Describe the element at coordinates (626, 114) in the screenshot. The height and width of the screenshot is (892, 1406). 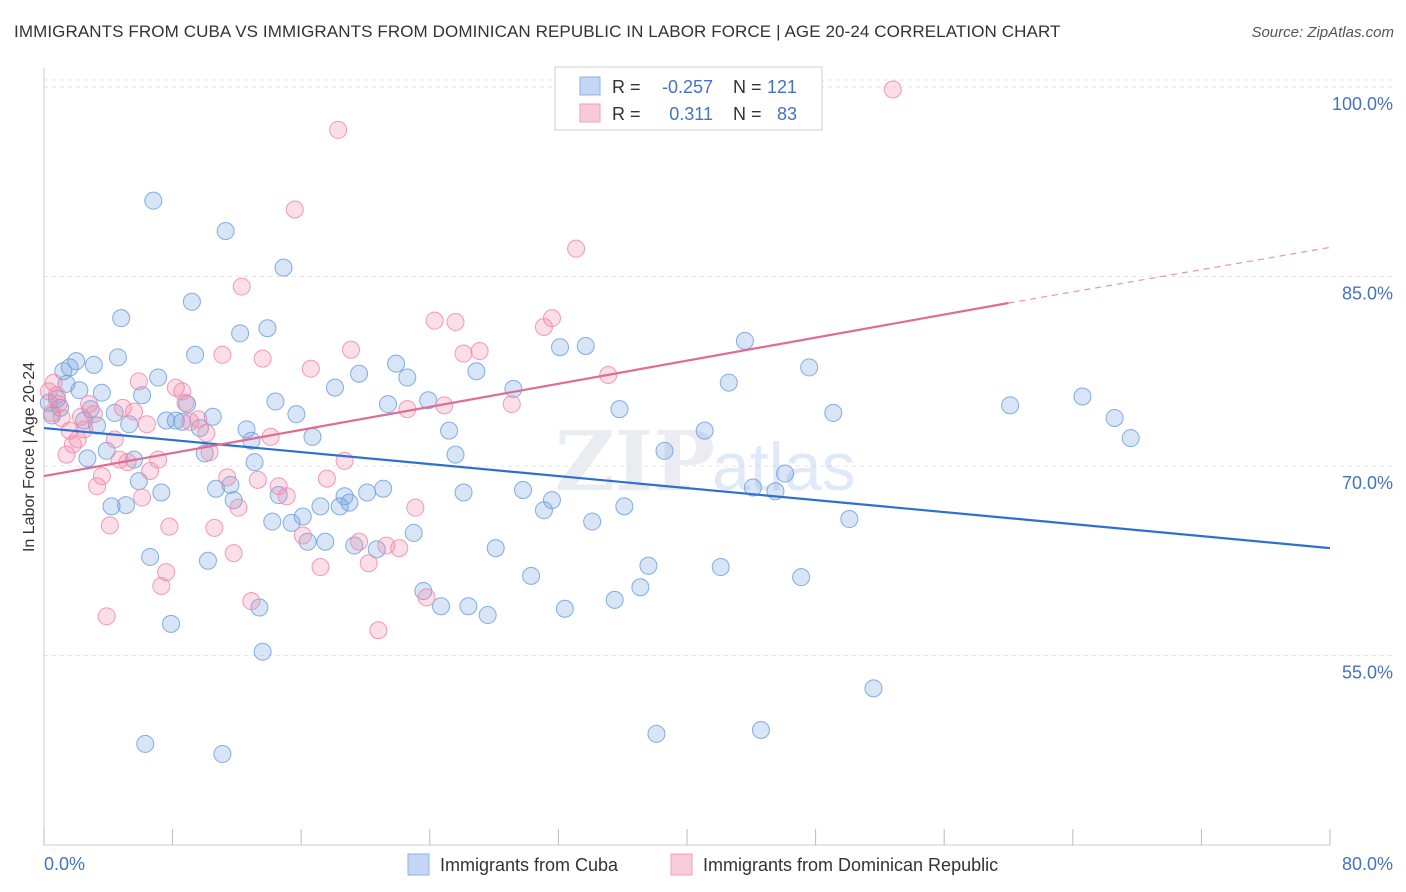
I see `legend-r-label-dominican: R =` at that location.